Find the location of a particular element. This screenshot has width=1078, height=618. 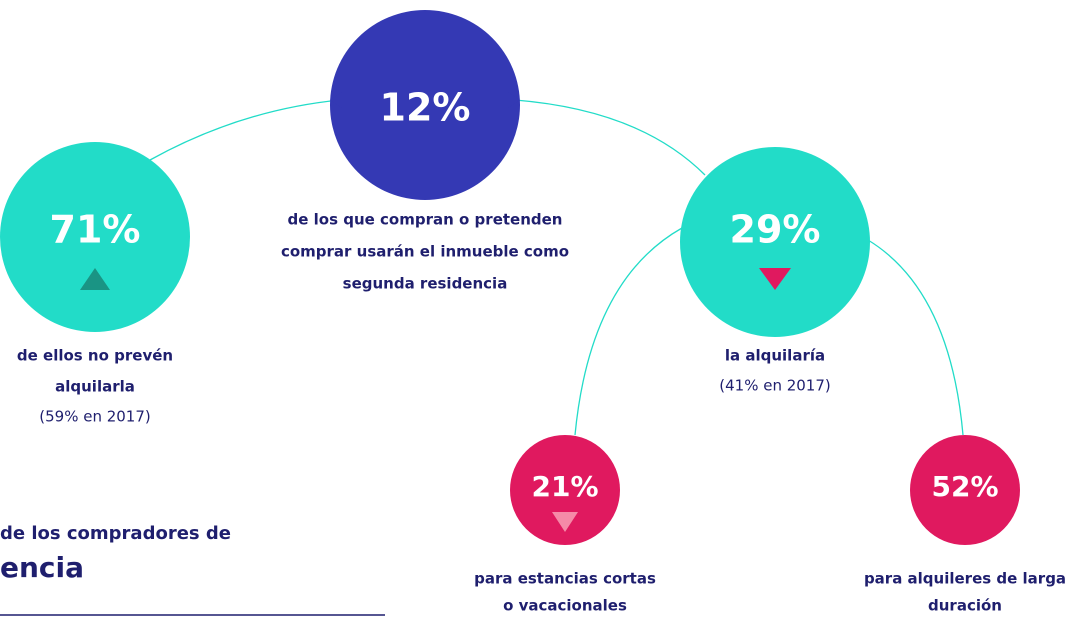

node-value: 52% is located at coordinates (964, 486).